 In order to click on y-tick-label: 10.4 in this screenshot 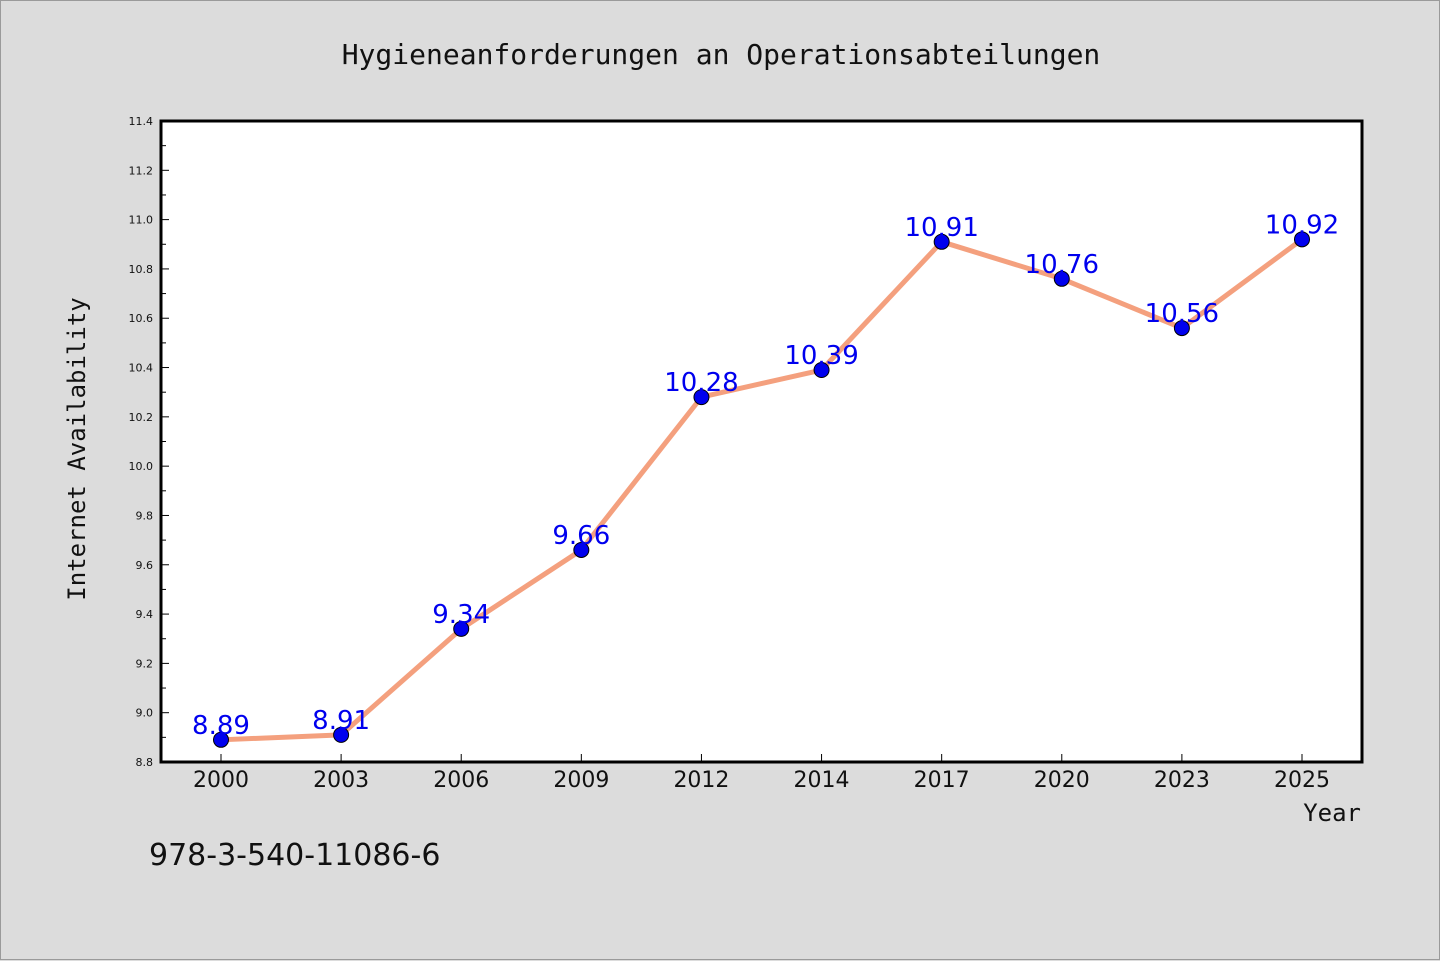, I will do `click(141, 368)`.